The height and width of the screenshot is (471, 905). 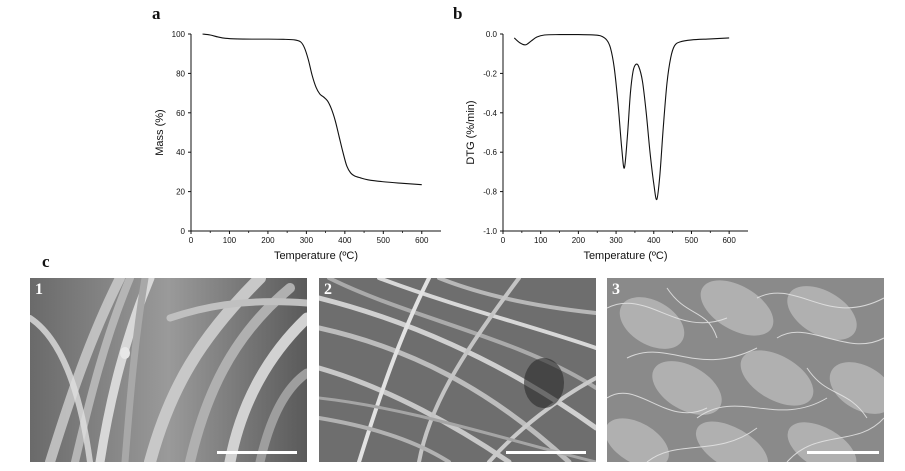 I want to click on sem-number-2: 2, so click(x=328, y=289).